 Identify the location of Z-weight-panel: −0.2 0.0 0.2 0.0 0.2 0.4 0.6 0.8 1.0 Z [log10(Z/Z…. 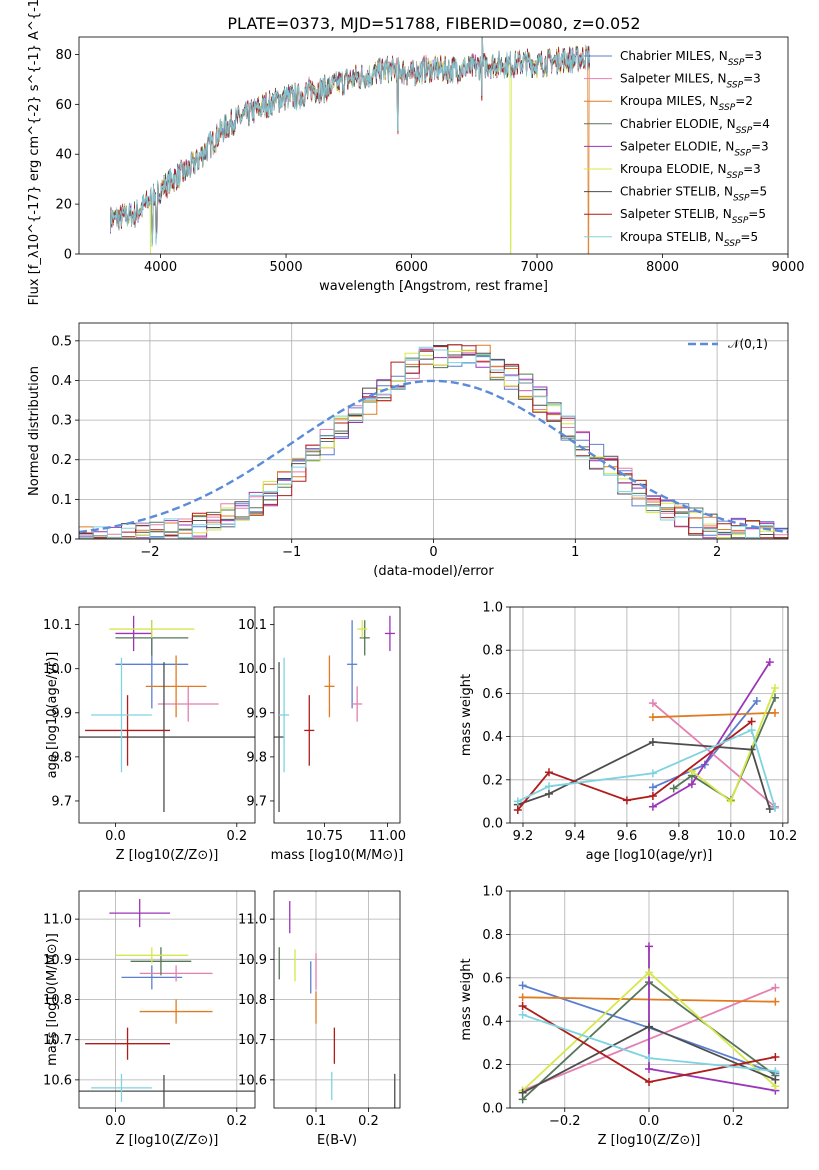
(624, 1016).